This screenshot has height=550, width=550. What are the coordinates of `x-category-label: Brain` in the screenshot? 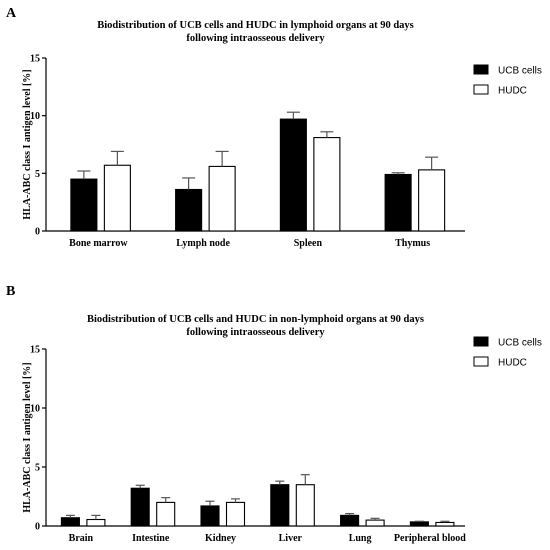 It's located at (81, 538).